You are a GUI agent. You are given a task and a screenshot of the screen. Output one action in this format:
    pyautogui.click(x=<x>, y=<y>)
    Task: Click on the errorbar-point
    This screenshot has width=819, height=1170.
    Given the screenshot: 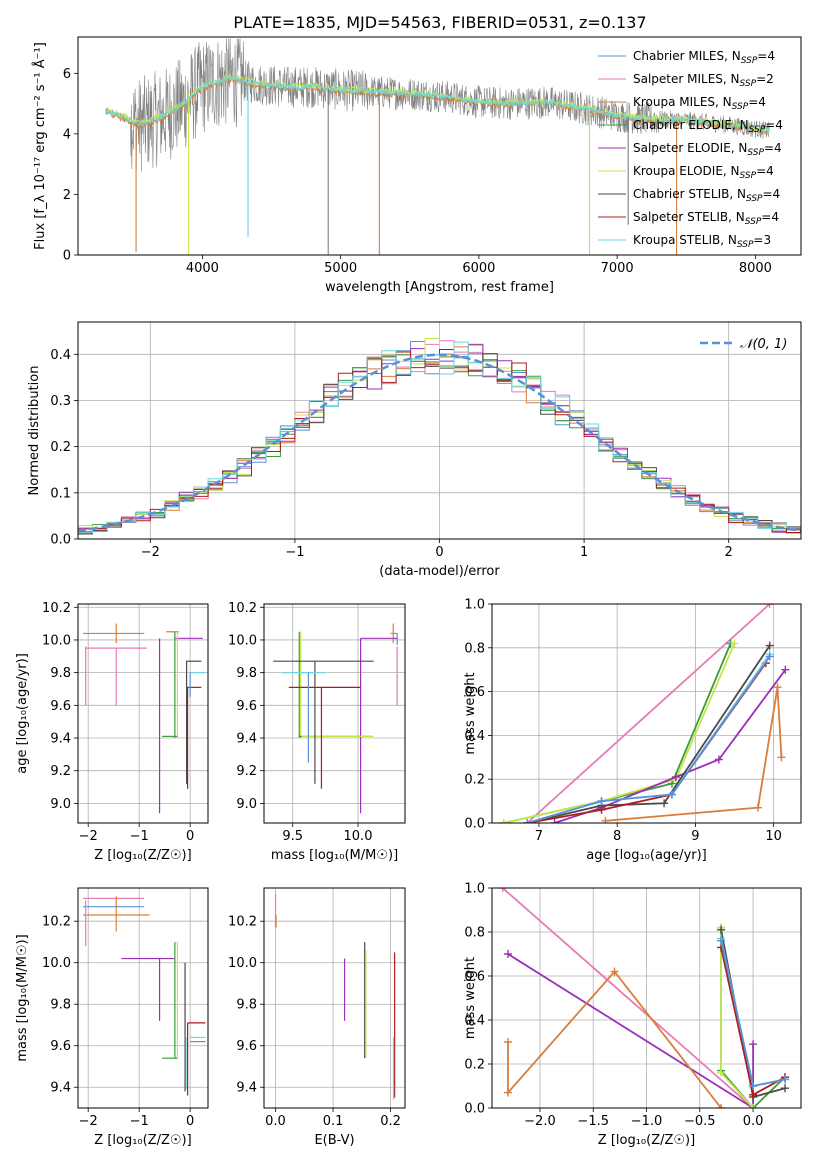 What is the action you would take?
    pyautogui.click(x=114, y=633)
    